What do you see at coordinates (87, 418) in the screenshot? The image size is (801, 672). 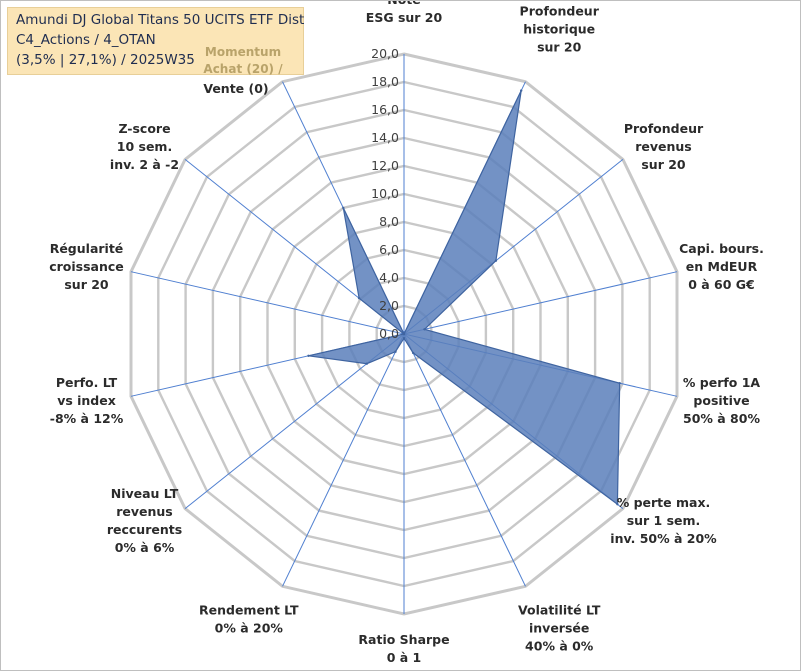 I see `axis-label-10: -8% à 12%` at bounding box center [87, 418].